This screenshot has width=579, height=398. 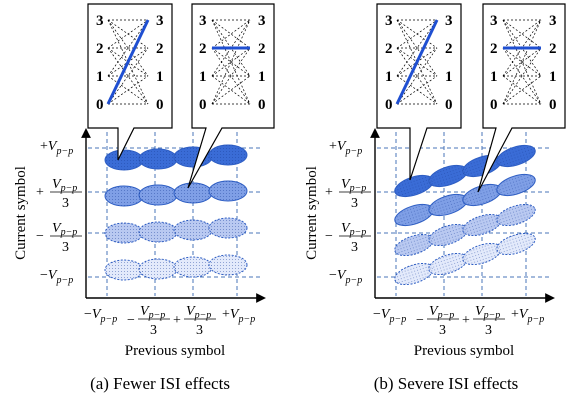 What do you see at coordinates (175, 351) in the screenshot?
I see `panel-a-x-axis-title: Previous symbol` at bounding box center [175, 351].